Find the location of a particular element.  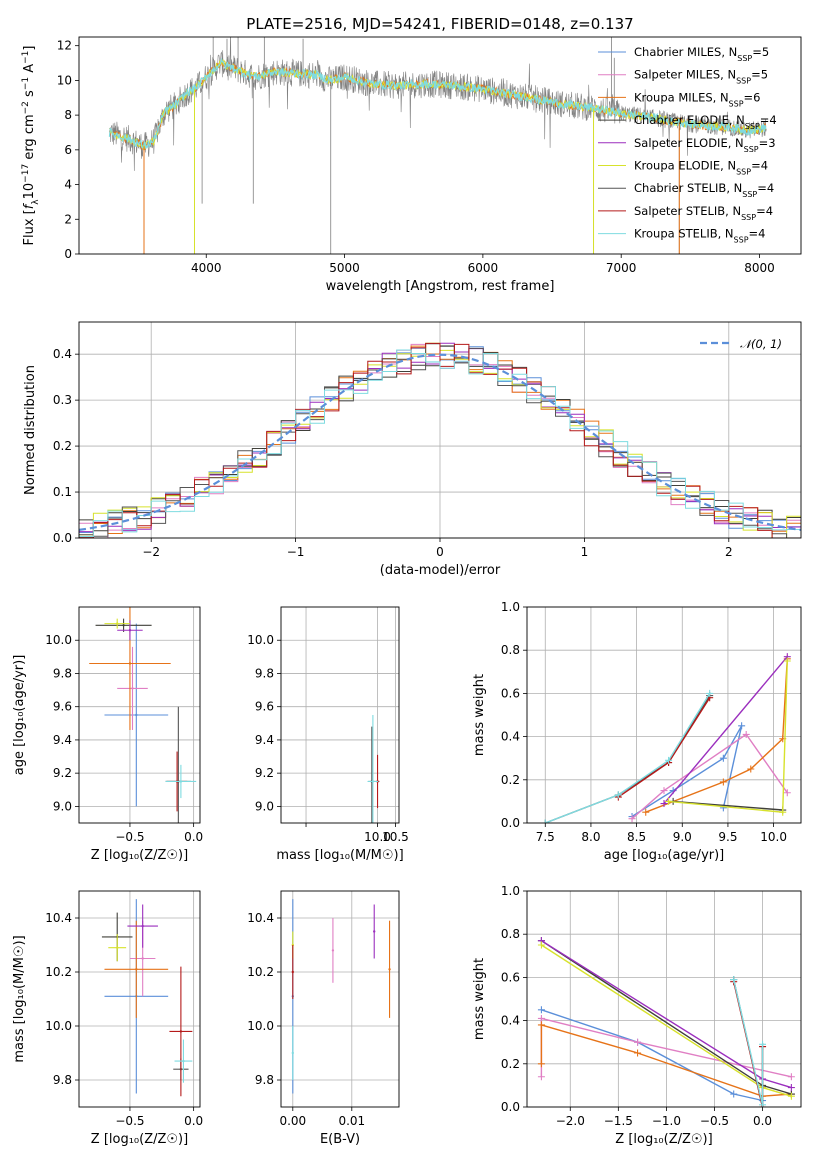

y-tick-label: 10.4 is located at coordinates (260, 918).